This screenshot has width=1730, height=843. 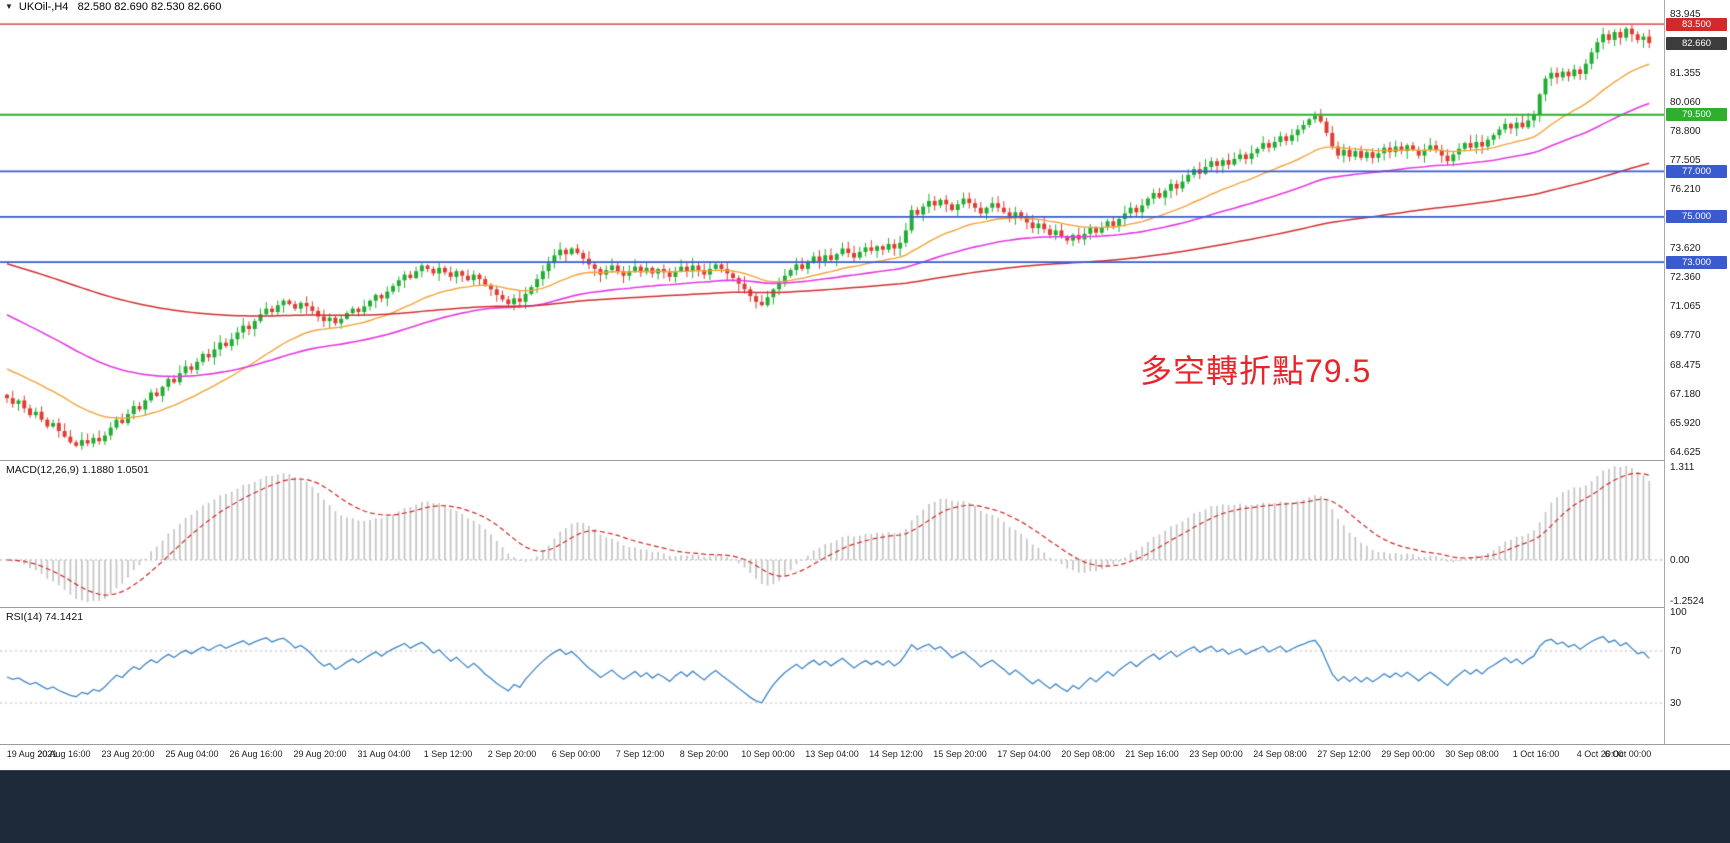 What do you see at coordinates (704, 754) in the screenshot?
I see `time-axis-label: 8 Sep 20:00` at bounding box center [704, 754].